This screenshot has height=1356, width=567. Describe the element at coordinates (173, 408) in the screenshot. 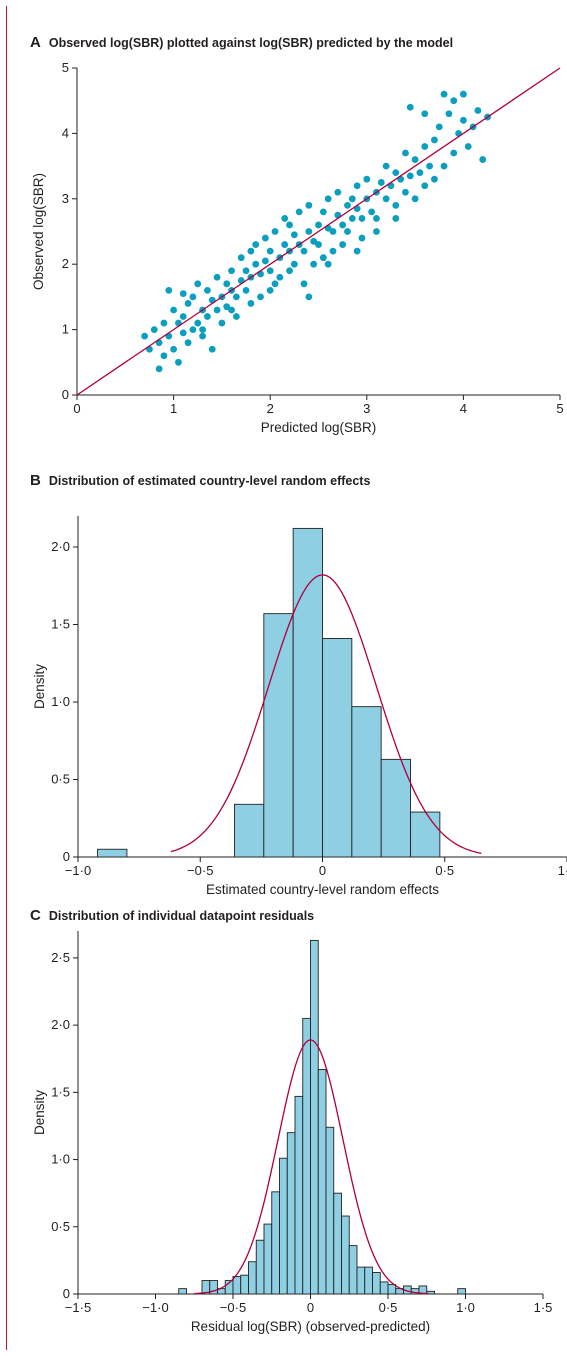

I see `x-tick-label: 1` at that location.